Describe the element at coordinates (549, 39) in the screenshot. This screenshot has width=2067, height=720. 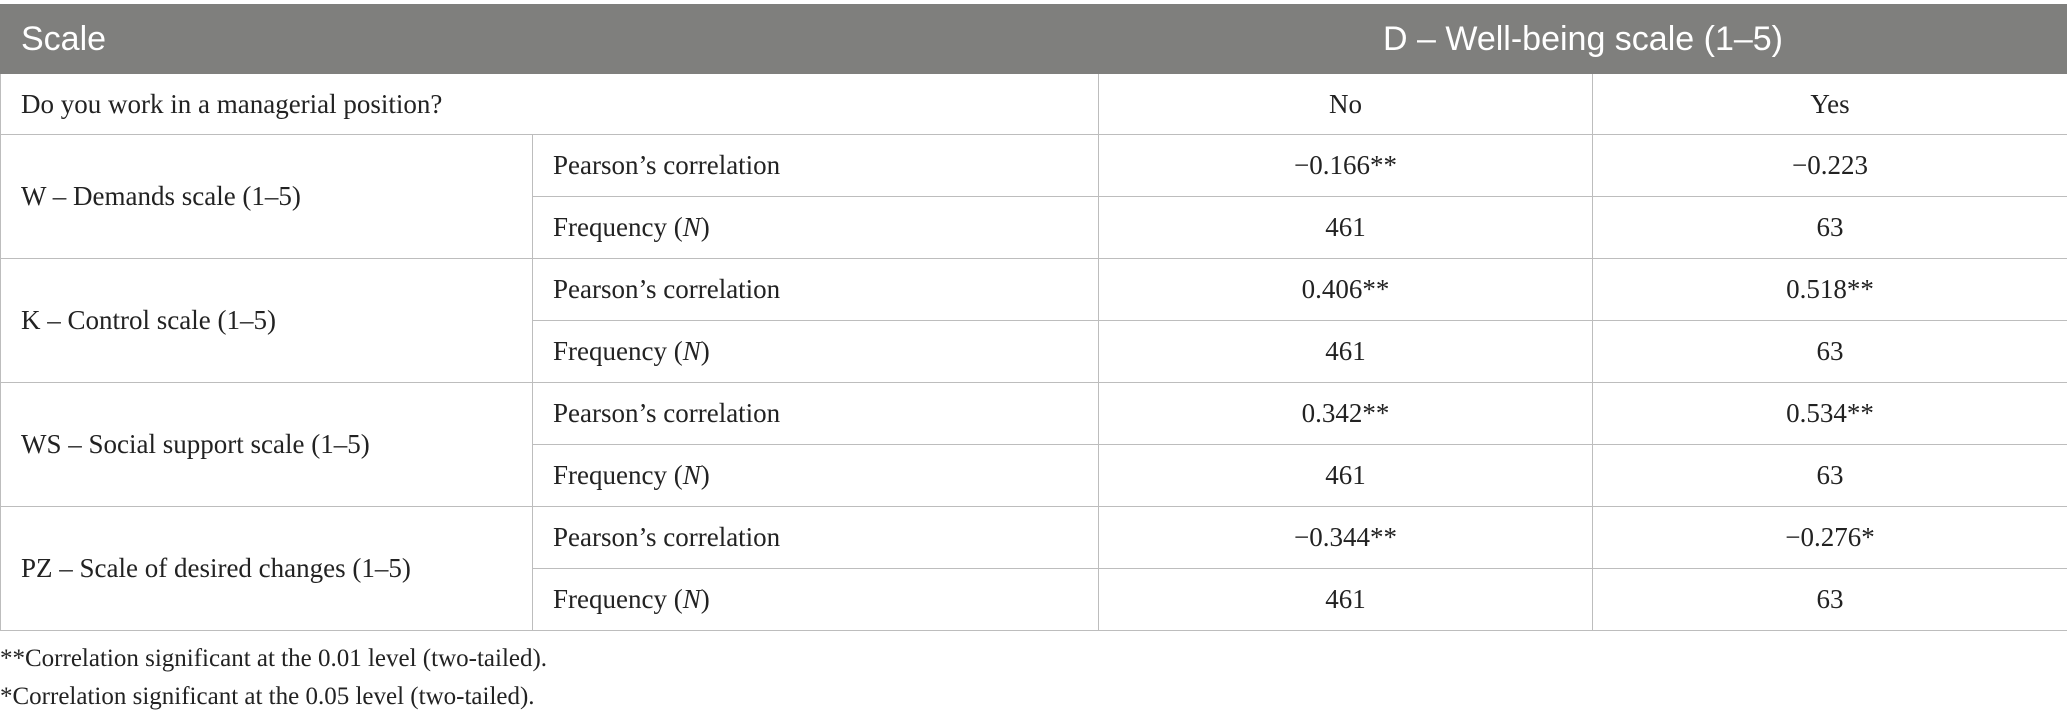
I see `scale-column-header: Scale` at that location.